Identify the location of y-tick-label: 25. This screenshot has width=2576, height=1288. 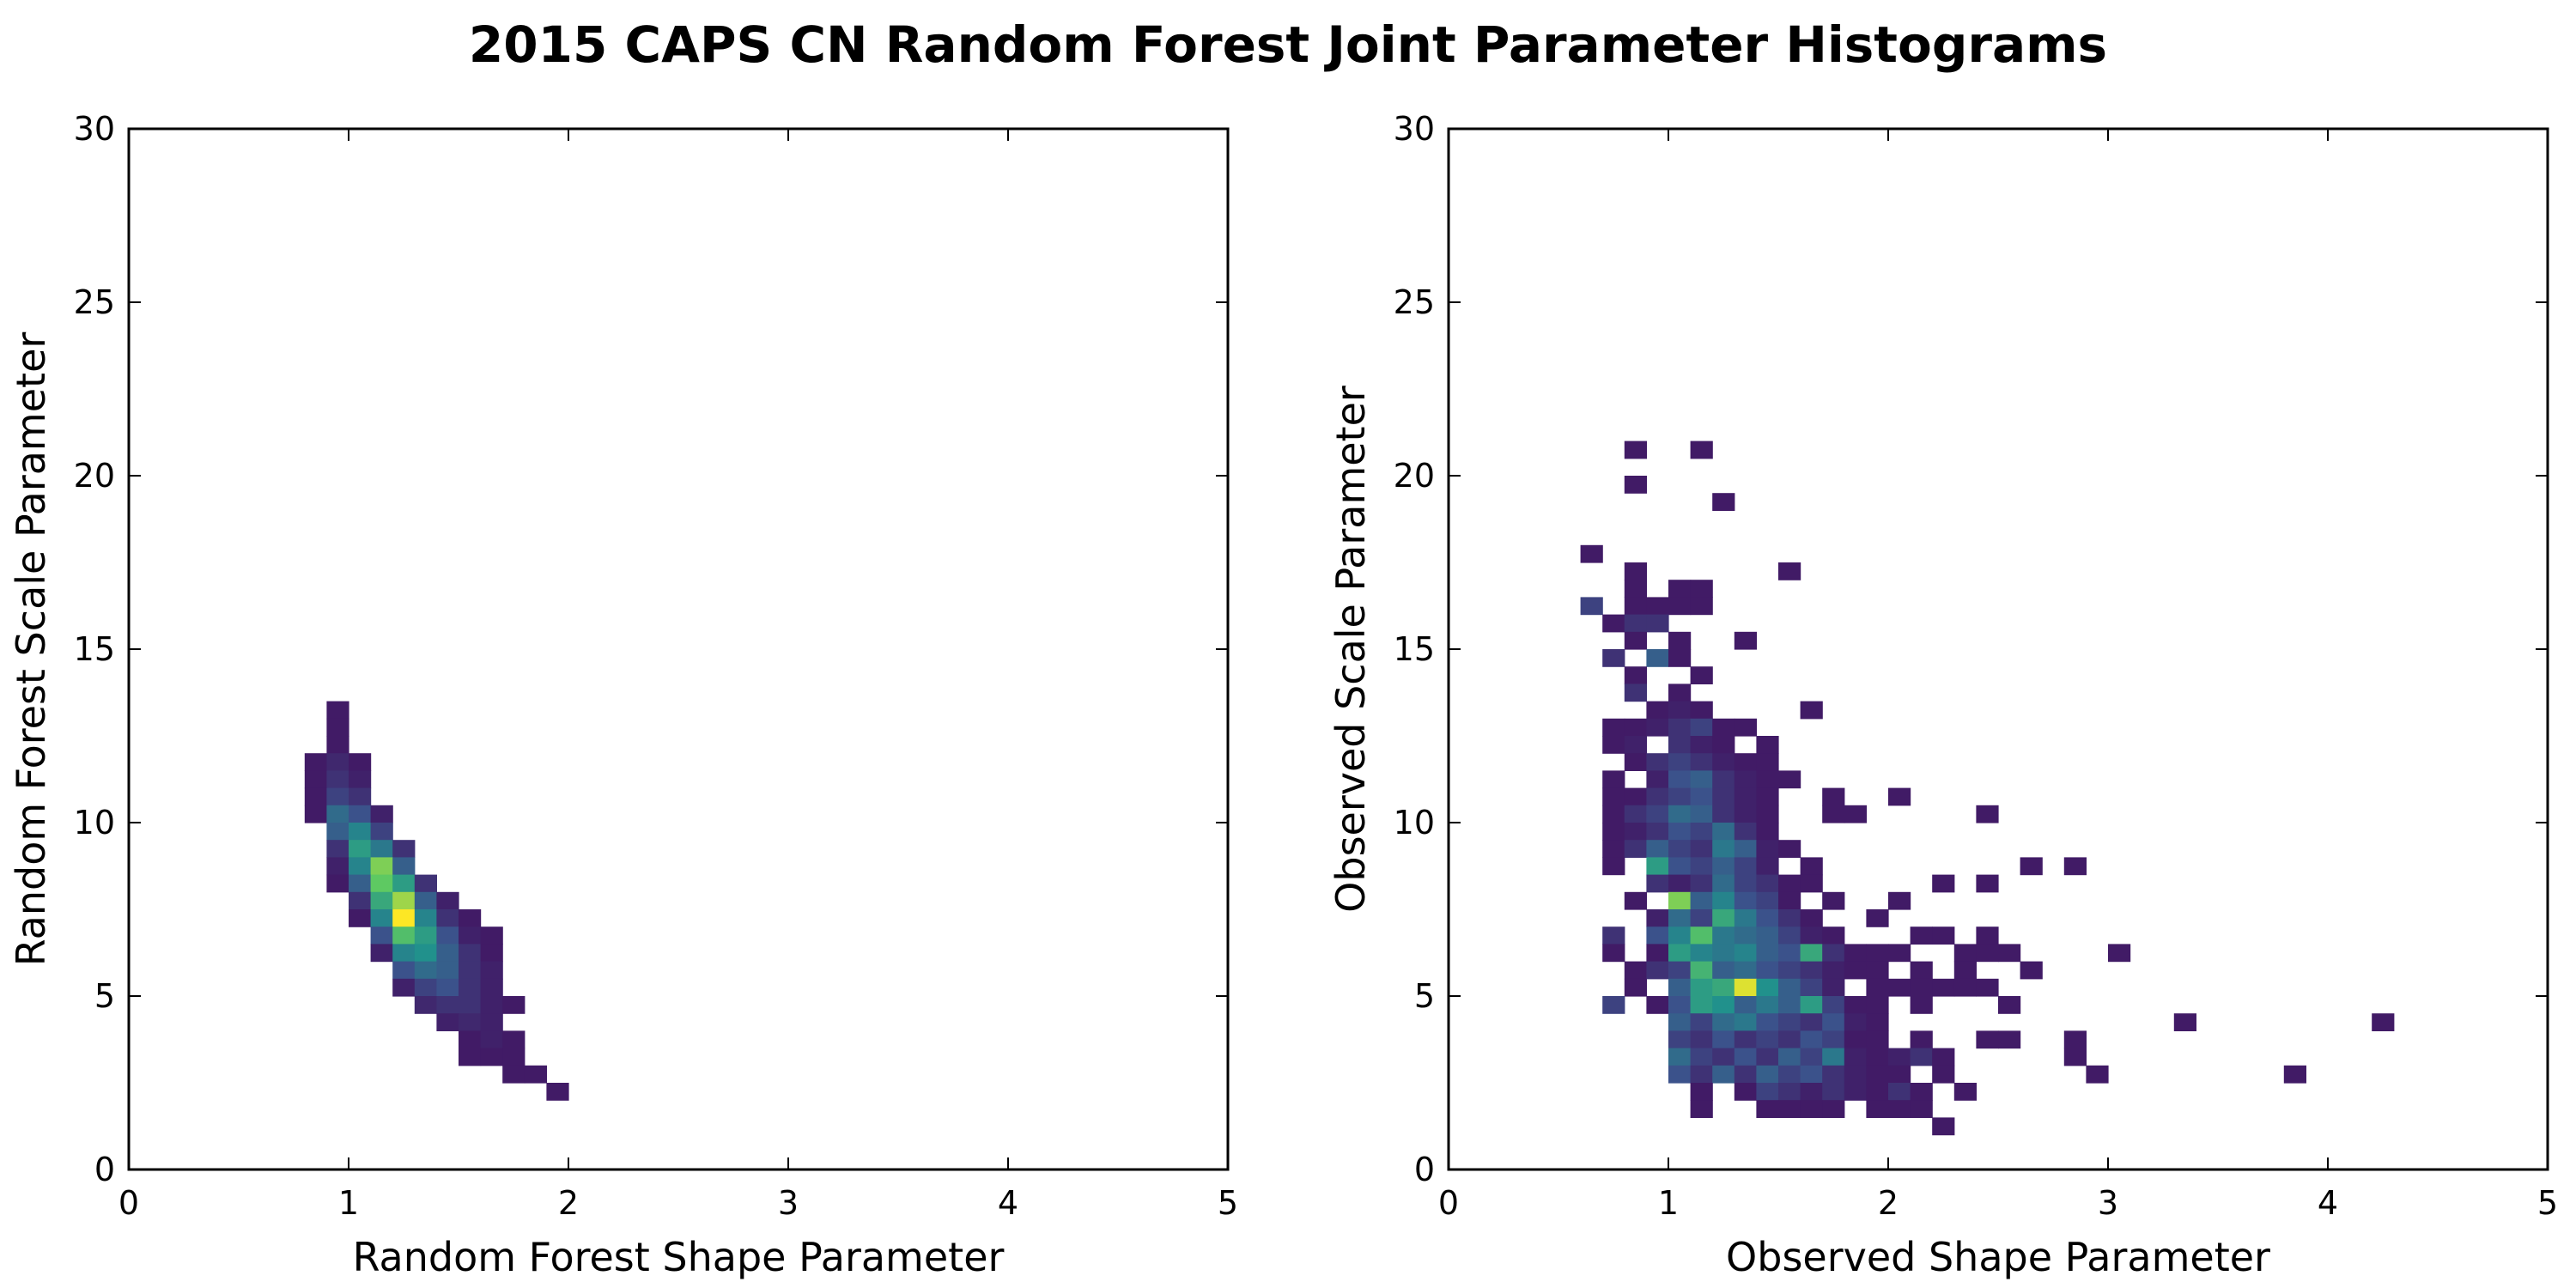
(1415, 302).